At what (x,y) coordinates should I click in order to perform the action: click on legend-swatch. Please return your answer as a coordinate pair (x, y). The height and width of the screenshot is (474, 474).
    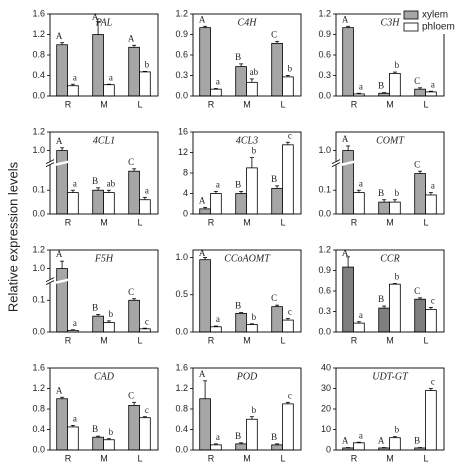
    Looking at the image, I should click on (411, 15).